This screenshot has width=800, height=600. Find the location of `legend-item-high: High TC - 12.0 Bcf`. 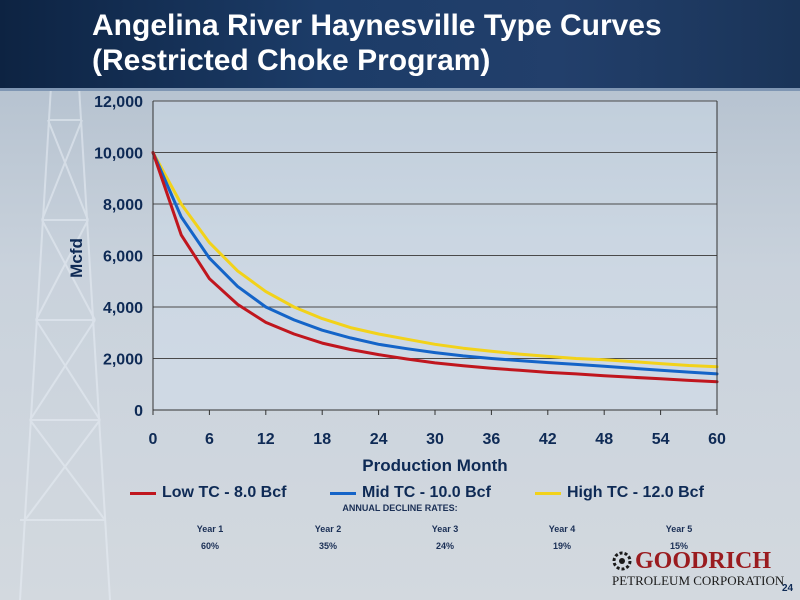

legend-item-high: High TC - 12.0 Bcf is located at coordinates (619, 493).